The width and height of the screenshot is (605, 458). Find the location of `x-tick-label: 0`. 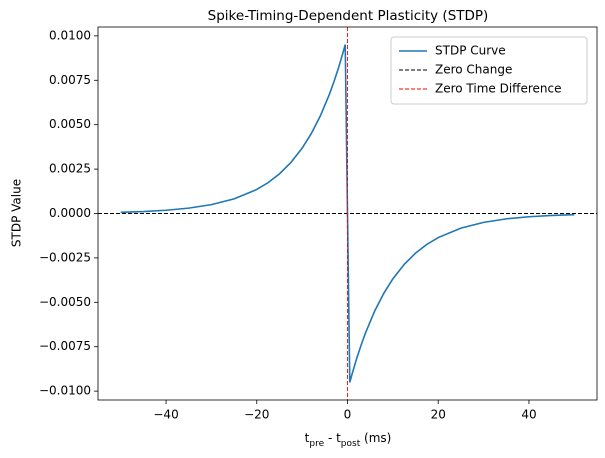

x-tick-label: 0 is located at coordinates (348, 415).